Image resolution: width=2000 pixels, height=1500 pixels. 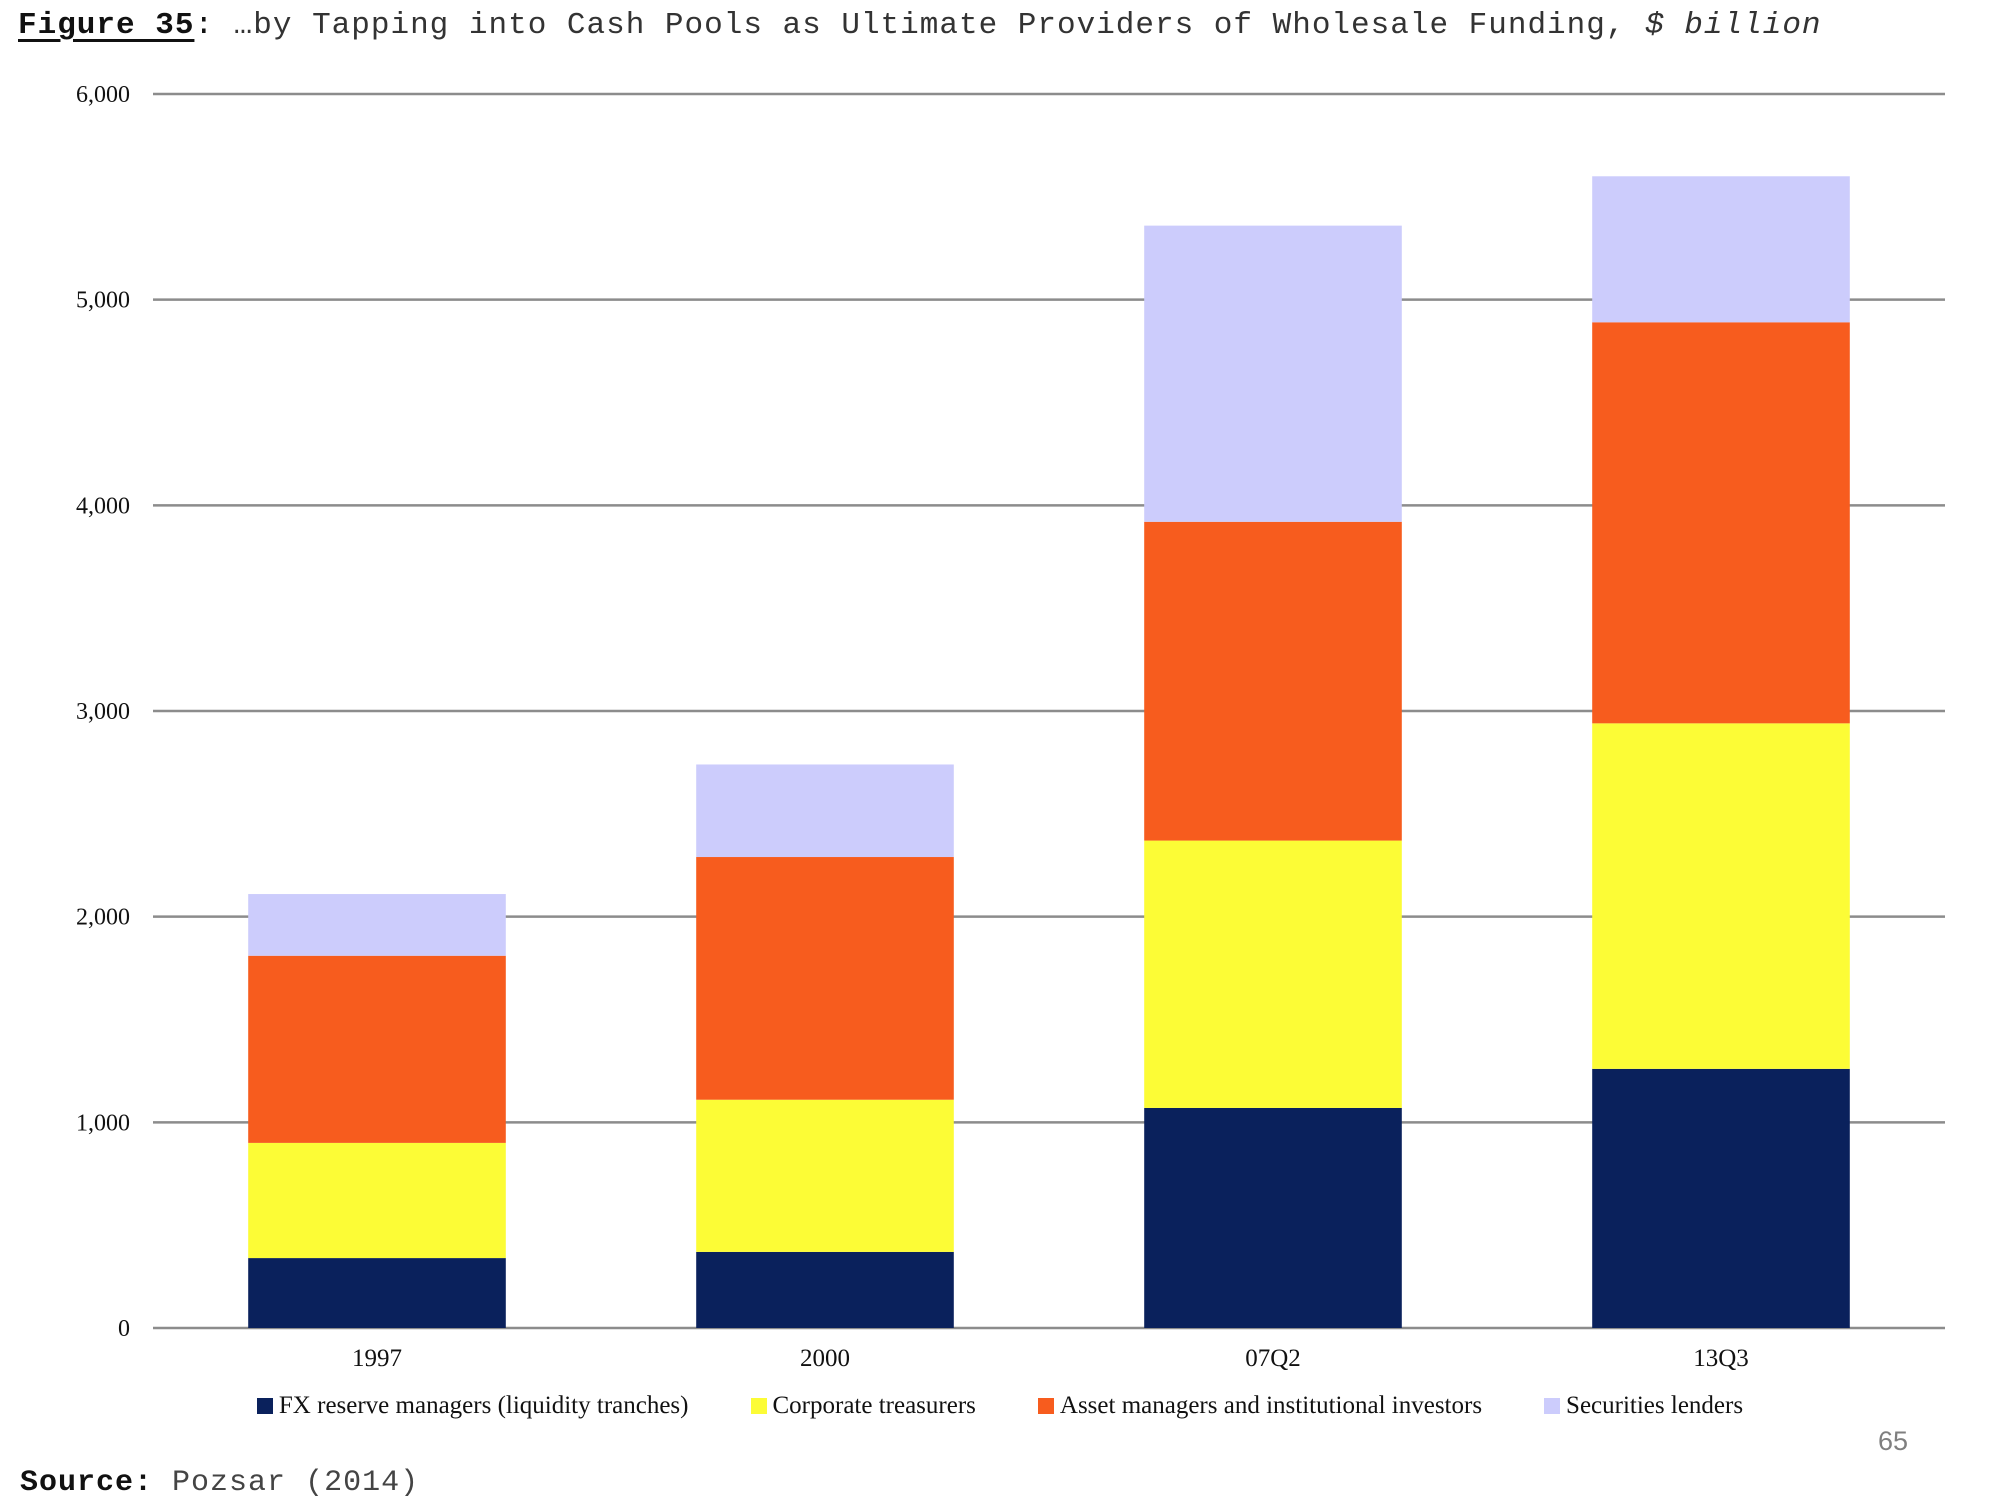 I want to click on y-tick-label: 6,000, so click(x=103, y=95).